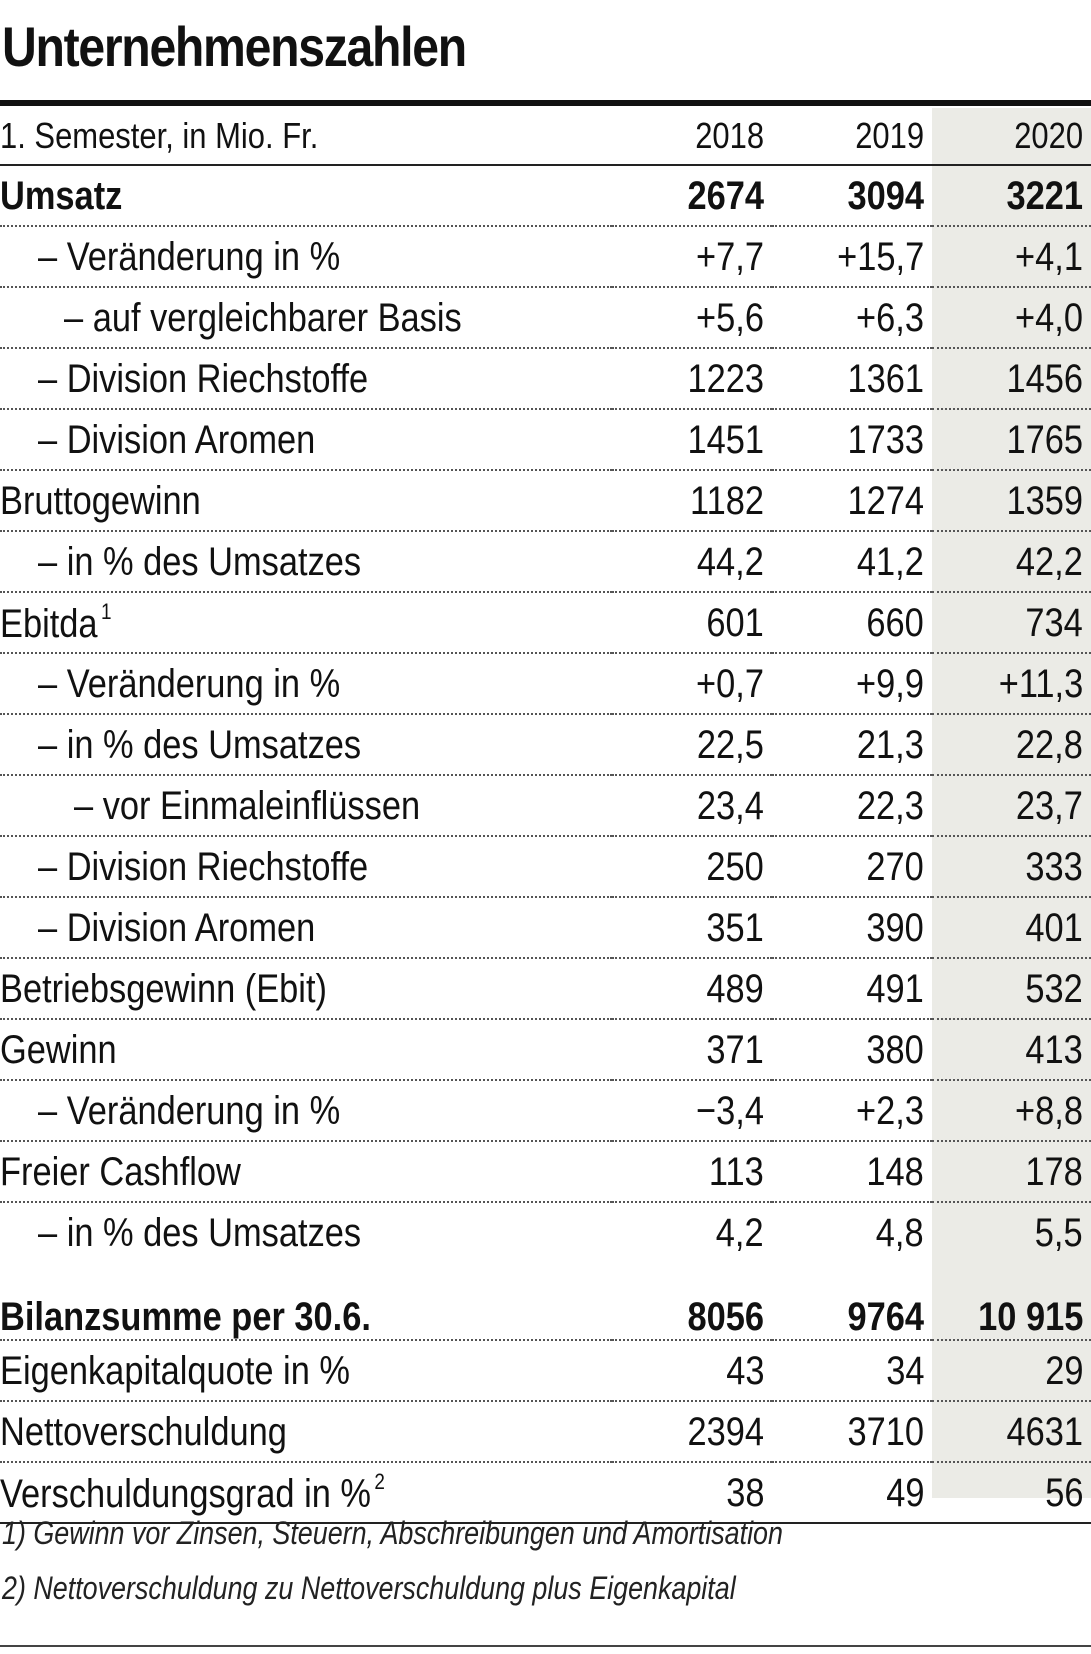 Image resolution: width=1091 pixels, height=1654 pixels. I want to click on bottom-rule, so click(545, 1646).